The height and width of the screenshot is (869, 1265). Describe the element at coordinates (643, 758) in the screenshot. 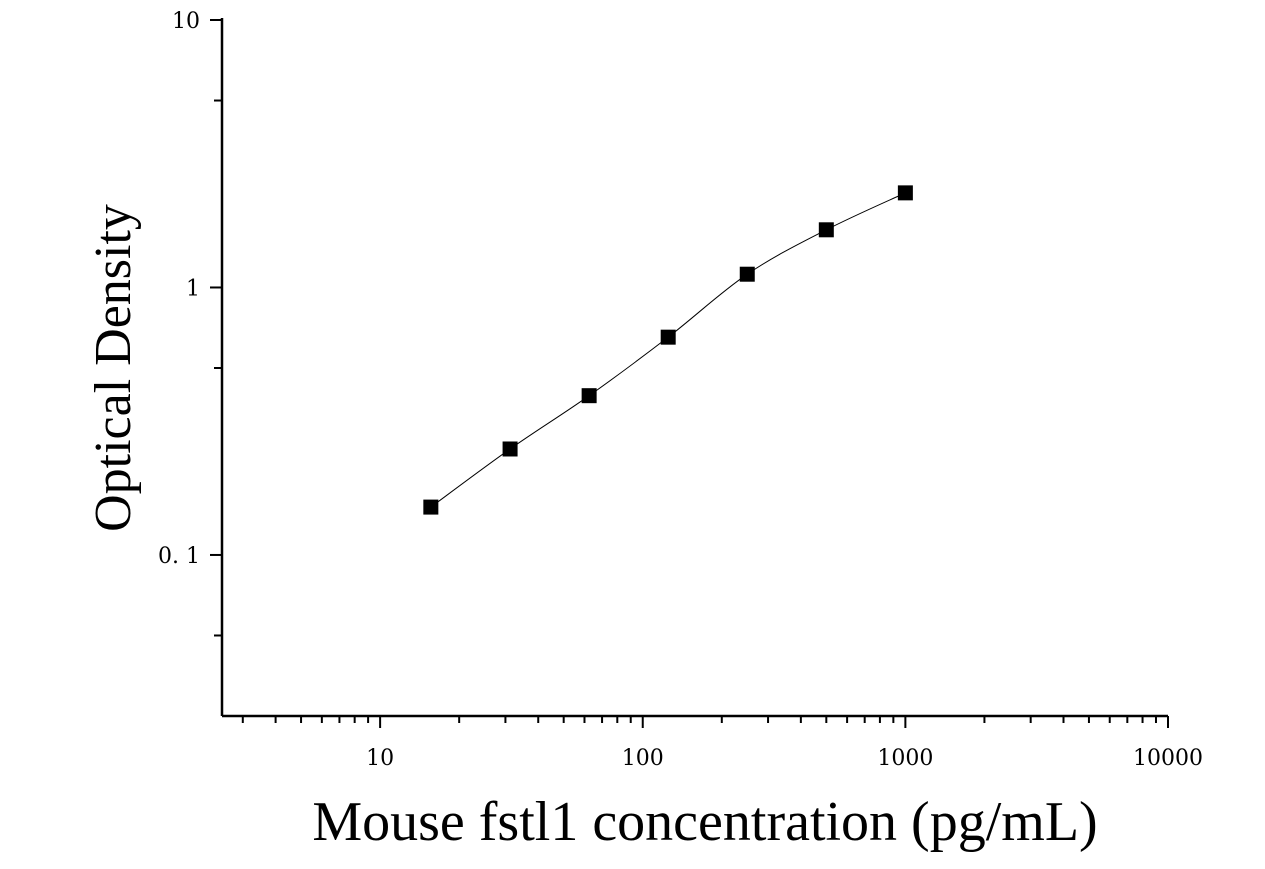

I see `x-tick-label: 100` at that location.